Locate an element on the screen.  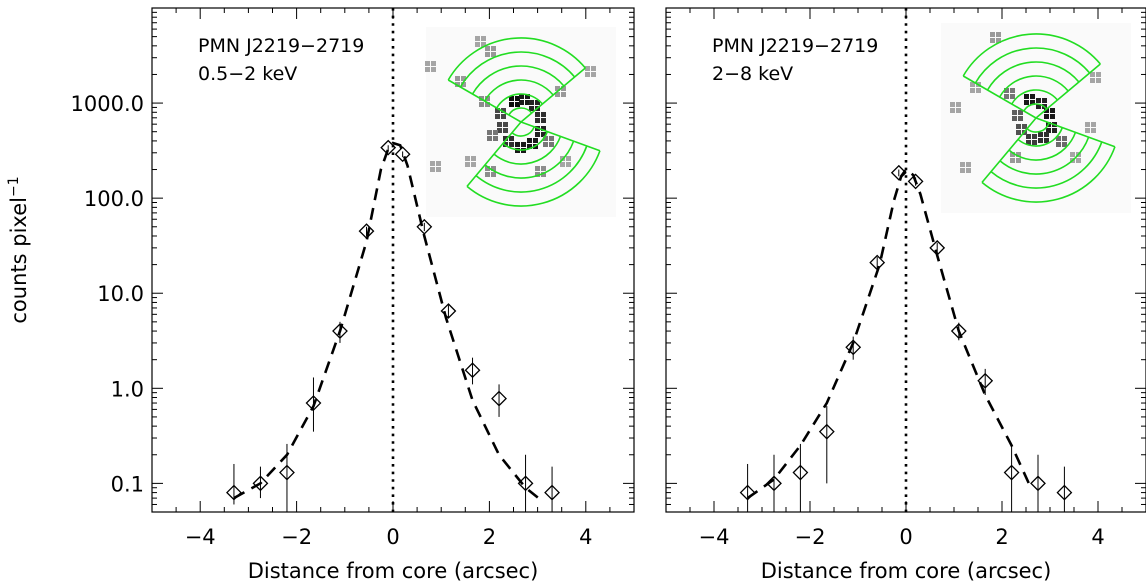
x-tick-label: 4 is located at coordinates (585, 537).